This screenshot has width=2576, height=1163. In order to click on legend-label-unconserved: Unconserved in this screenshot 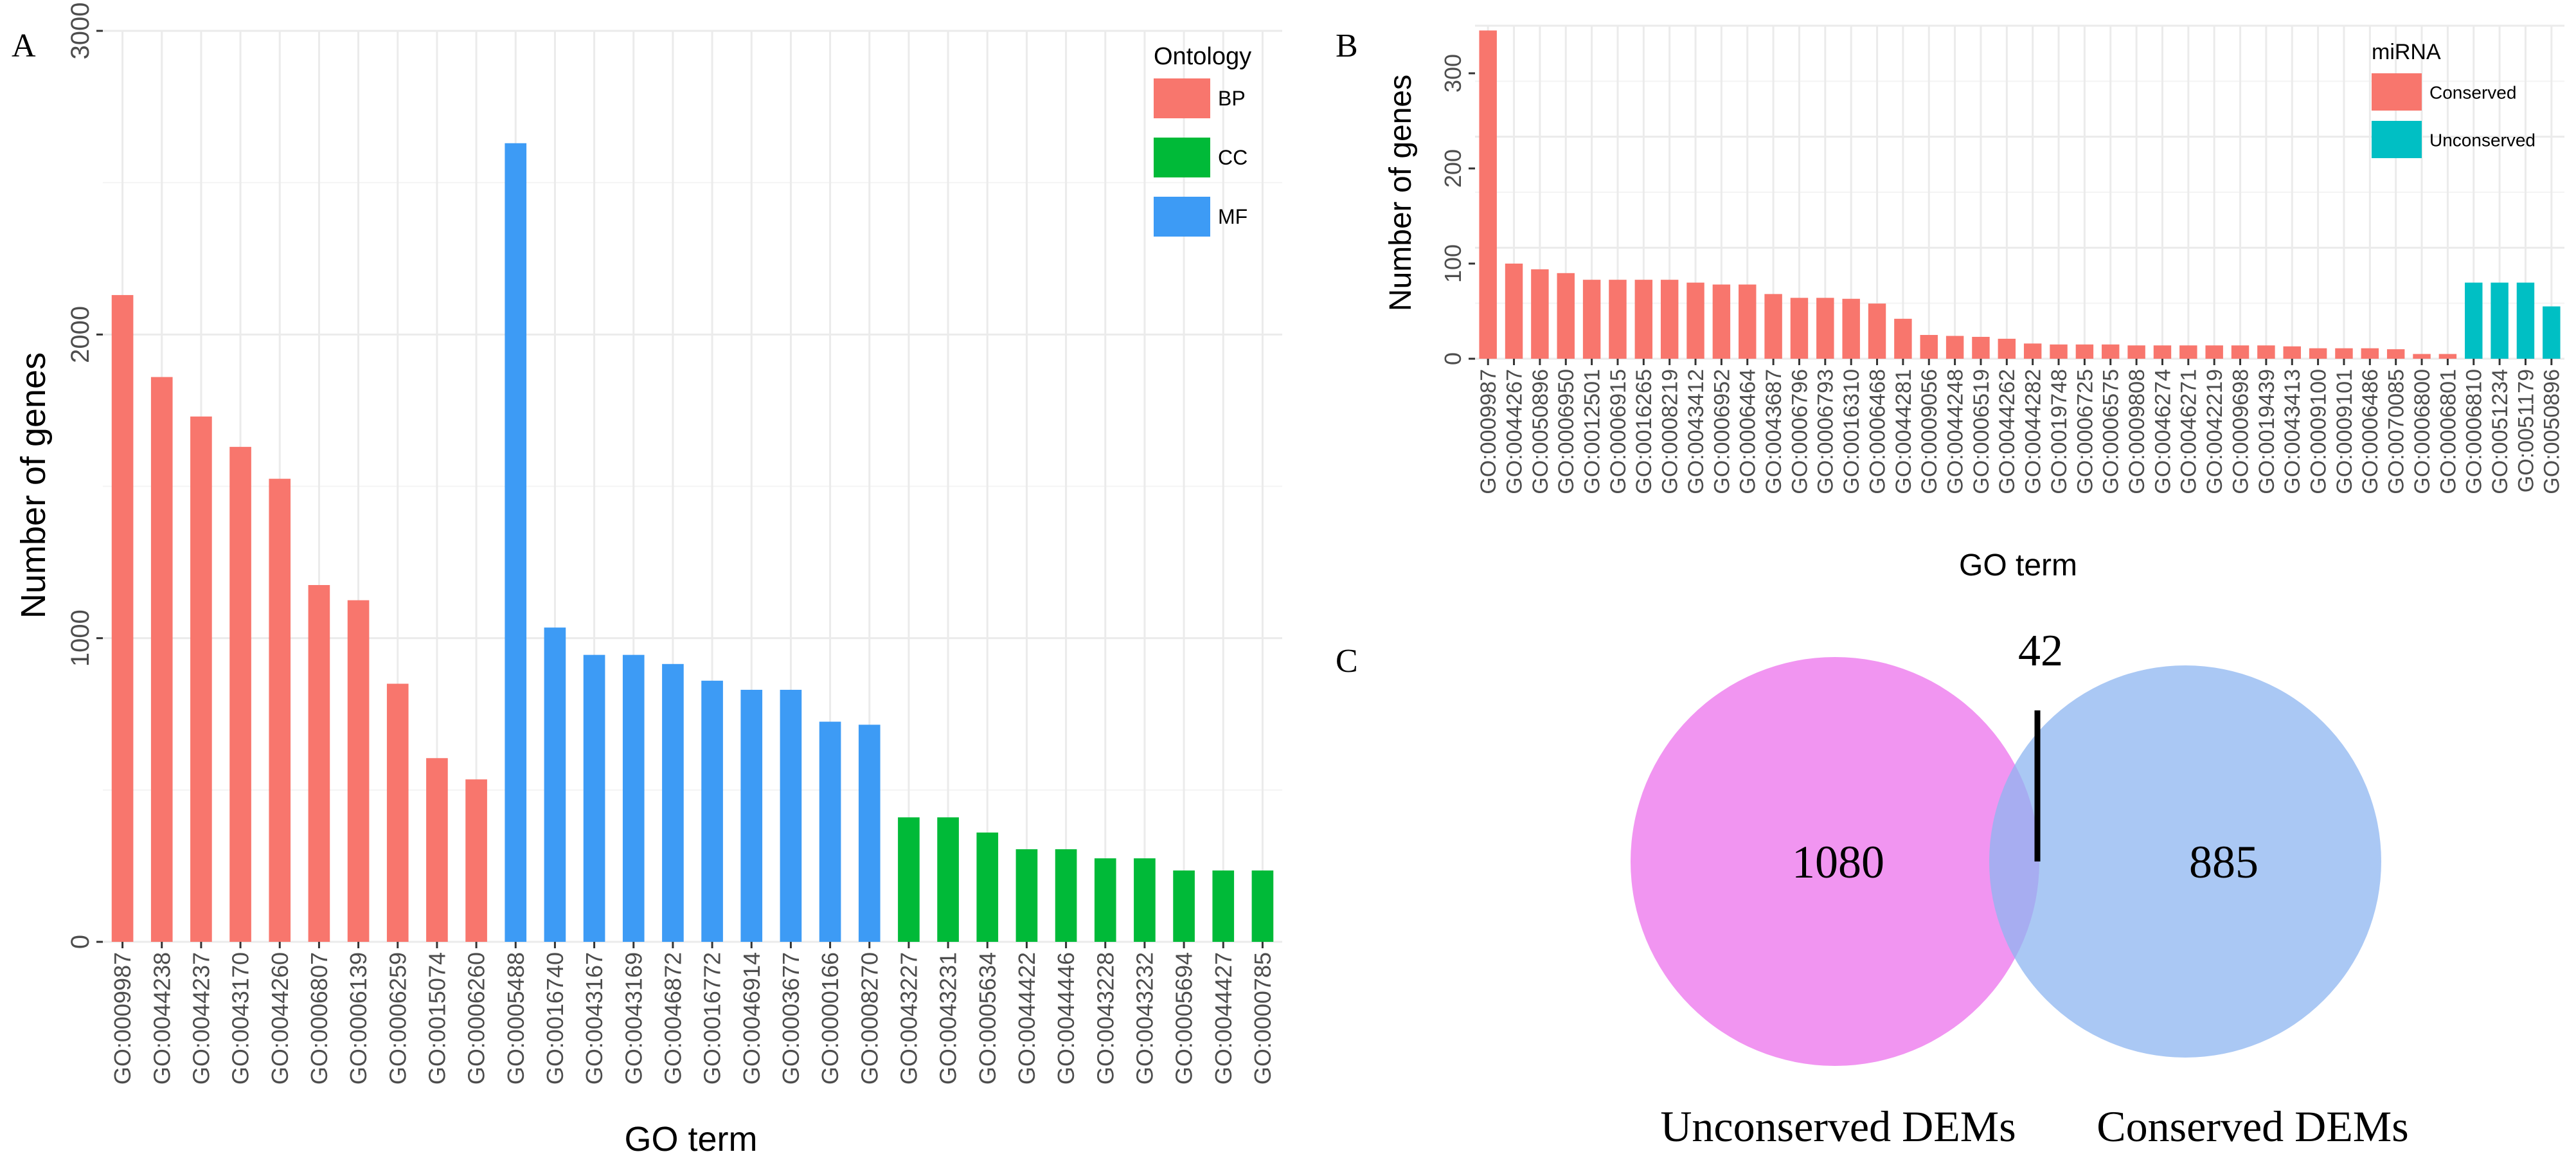, I will do `click(2482, 140)`.